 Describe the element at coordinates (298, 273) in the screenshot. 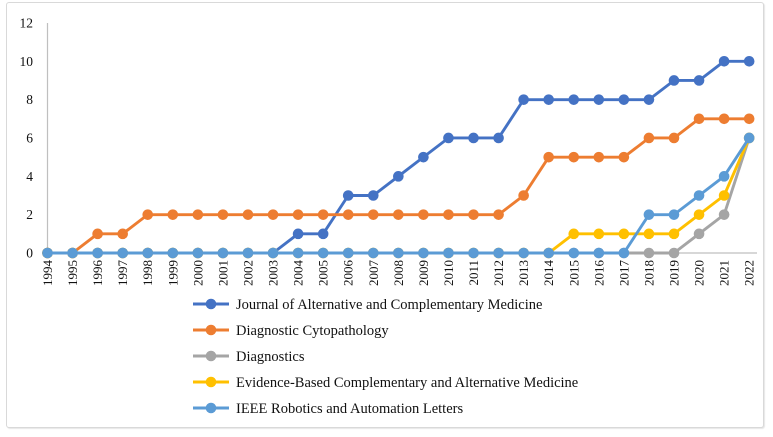

I see `x-axis-tick-label: 2004` at that location.